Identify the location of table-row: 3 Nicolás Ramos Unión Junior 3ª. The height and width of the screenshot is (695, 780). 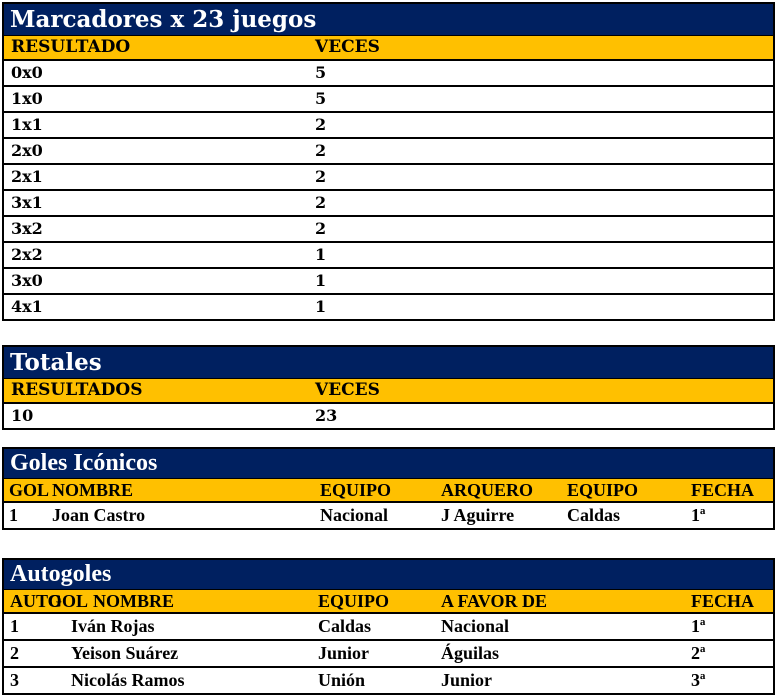
(388, 680).